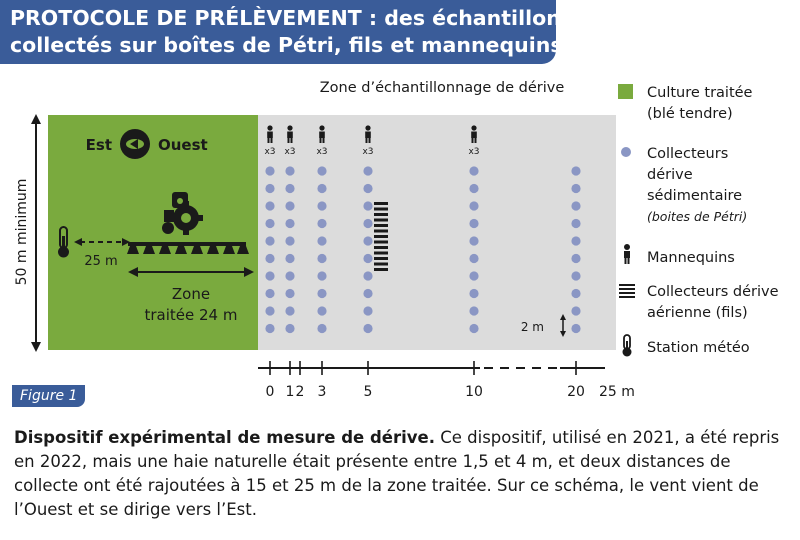 The image size is (800, 540). I want to click on petri-dot-icon, so click(626, 152).